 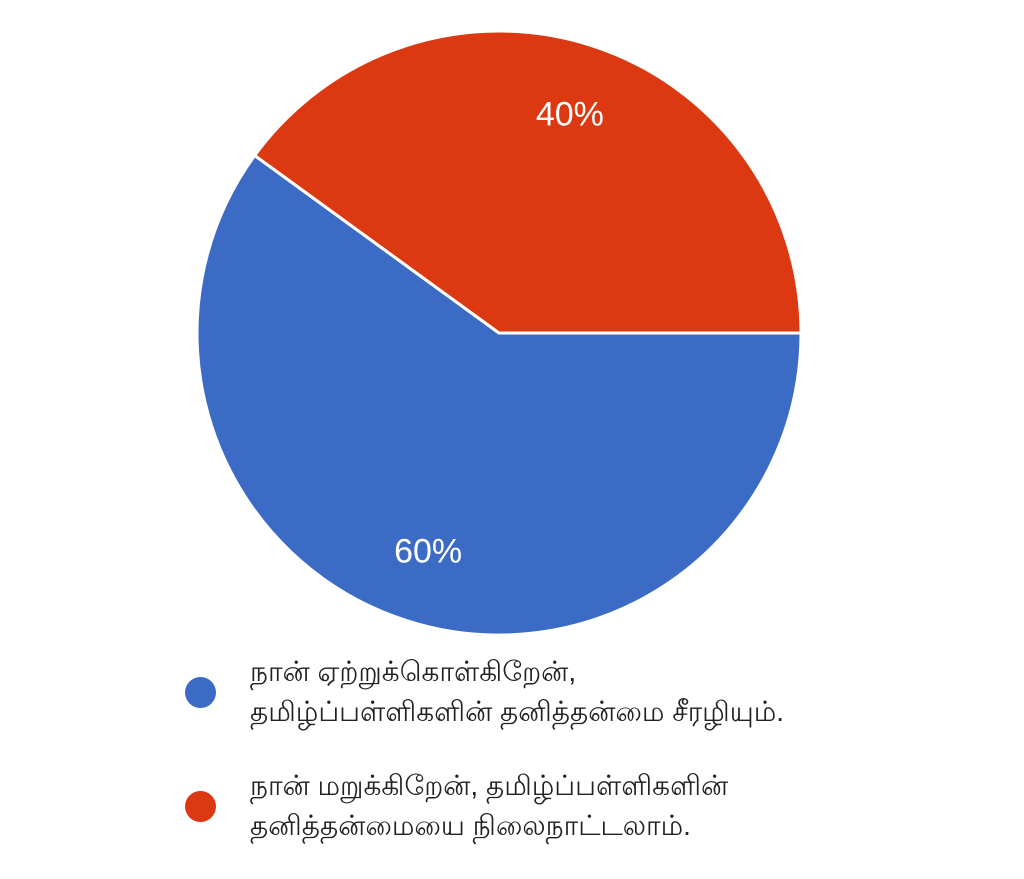 I want to click on legend-swatch-red, so click(x=200, y=806).